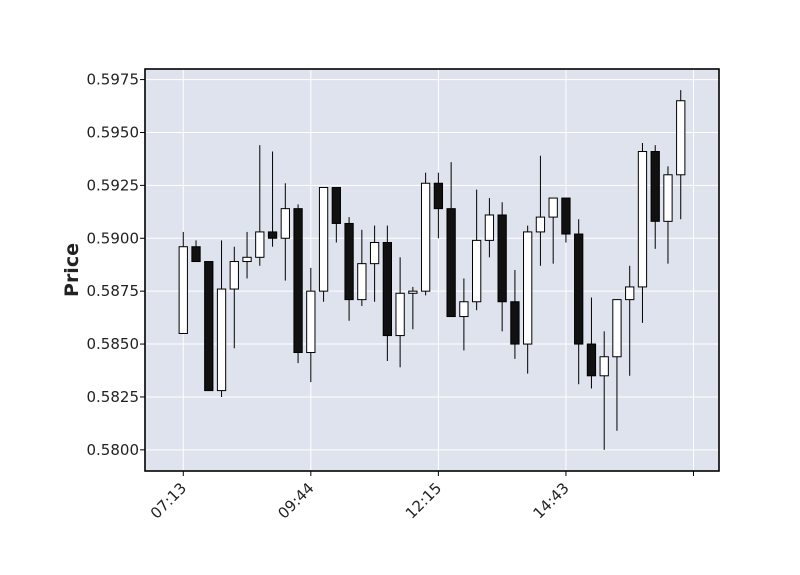  What do you see at coordinates (423, 500) in the screenshot?
I see `x-tick-label: 12:15` at bounding box center [423, 500].